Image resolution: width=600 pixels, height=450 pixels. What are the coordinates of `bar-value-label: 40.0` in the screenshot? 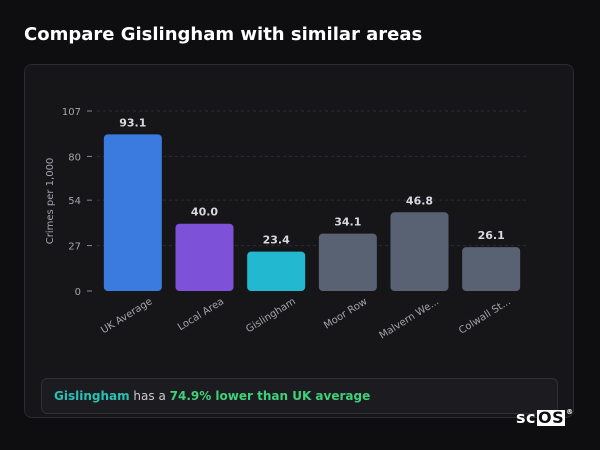 It's located at (204, 212).